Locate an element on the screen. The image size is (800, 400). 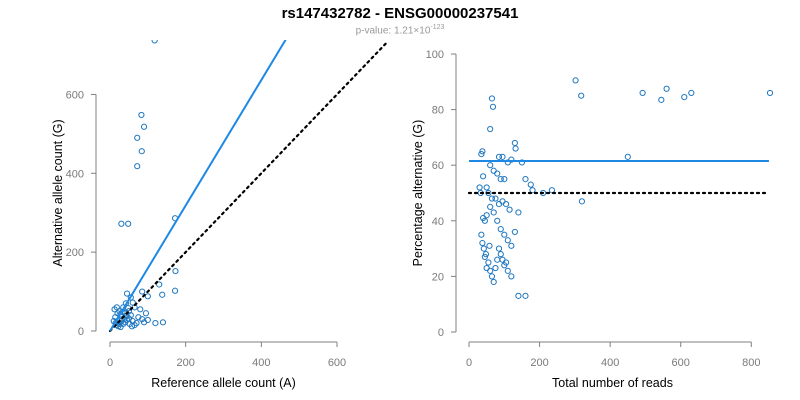
x-axis-label-2: Total number of reads is located at coordinates (612, 383).